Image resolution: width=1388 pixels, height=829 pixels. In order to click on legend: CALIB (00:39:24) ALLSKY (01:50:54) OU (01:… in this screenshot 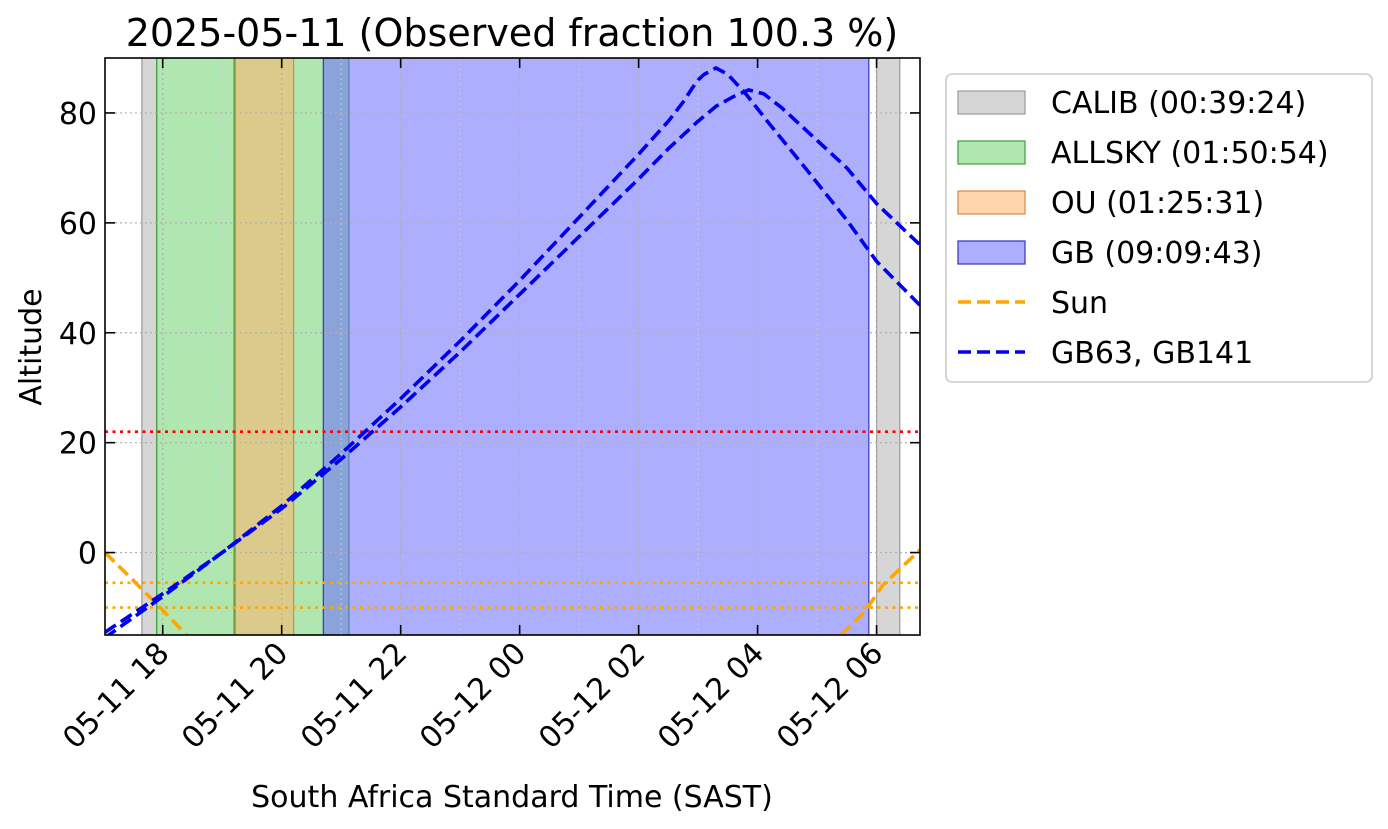, I will do `click(1159, 228)`.